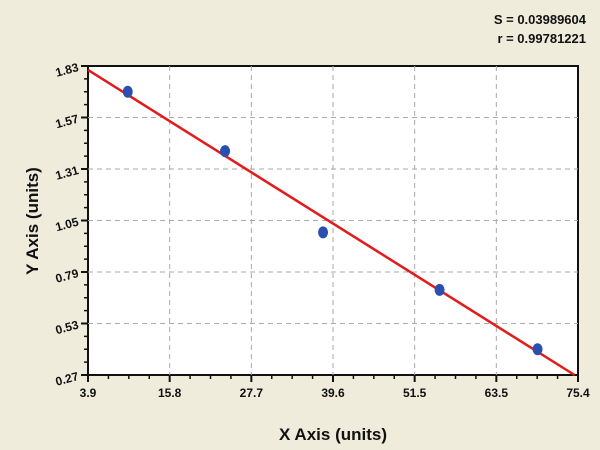  Describe the element at coordinates (32, 221) in the screenshot. I see `y-axis-label: Y Axis (units)` at that location.